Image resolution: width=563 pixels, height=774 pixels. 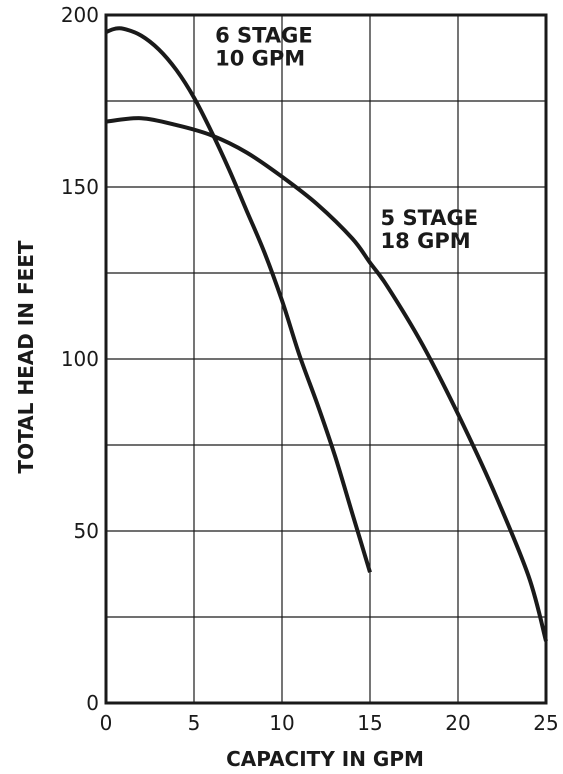 I want to click on x-tick-label: 25, so click(x=545, y=723).